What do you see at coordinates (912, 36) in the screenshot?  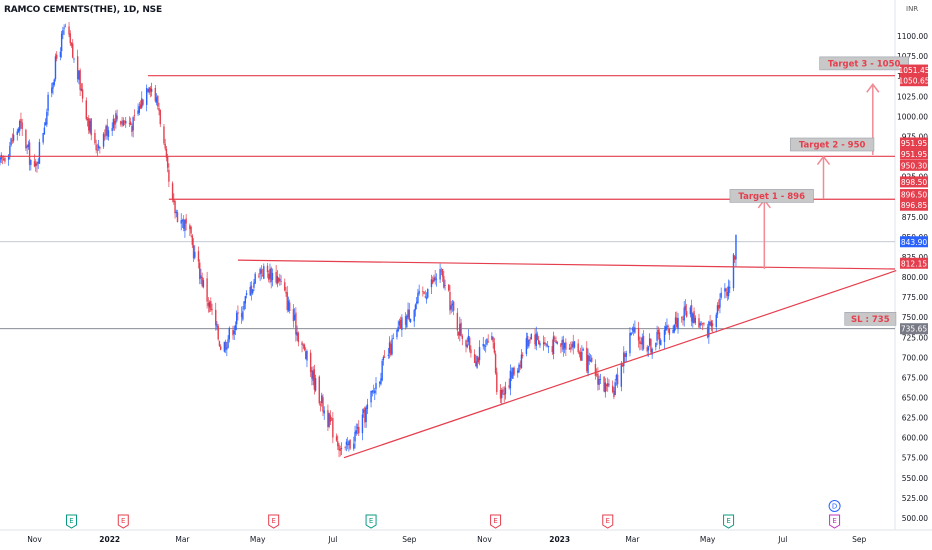 I see `y-tick-label: 1100.00` at bounding box center [912, 36].